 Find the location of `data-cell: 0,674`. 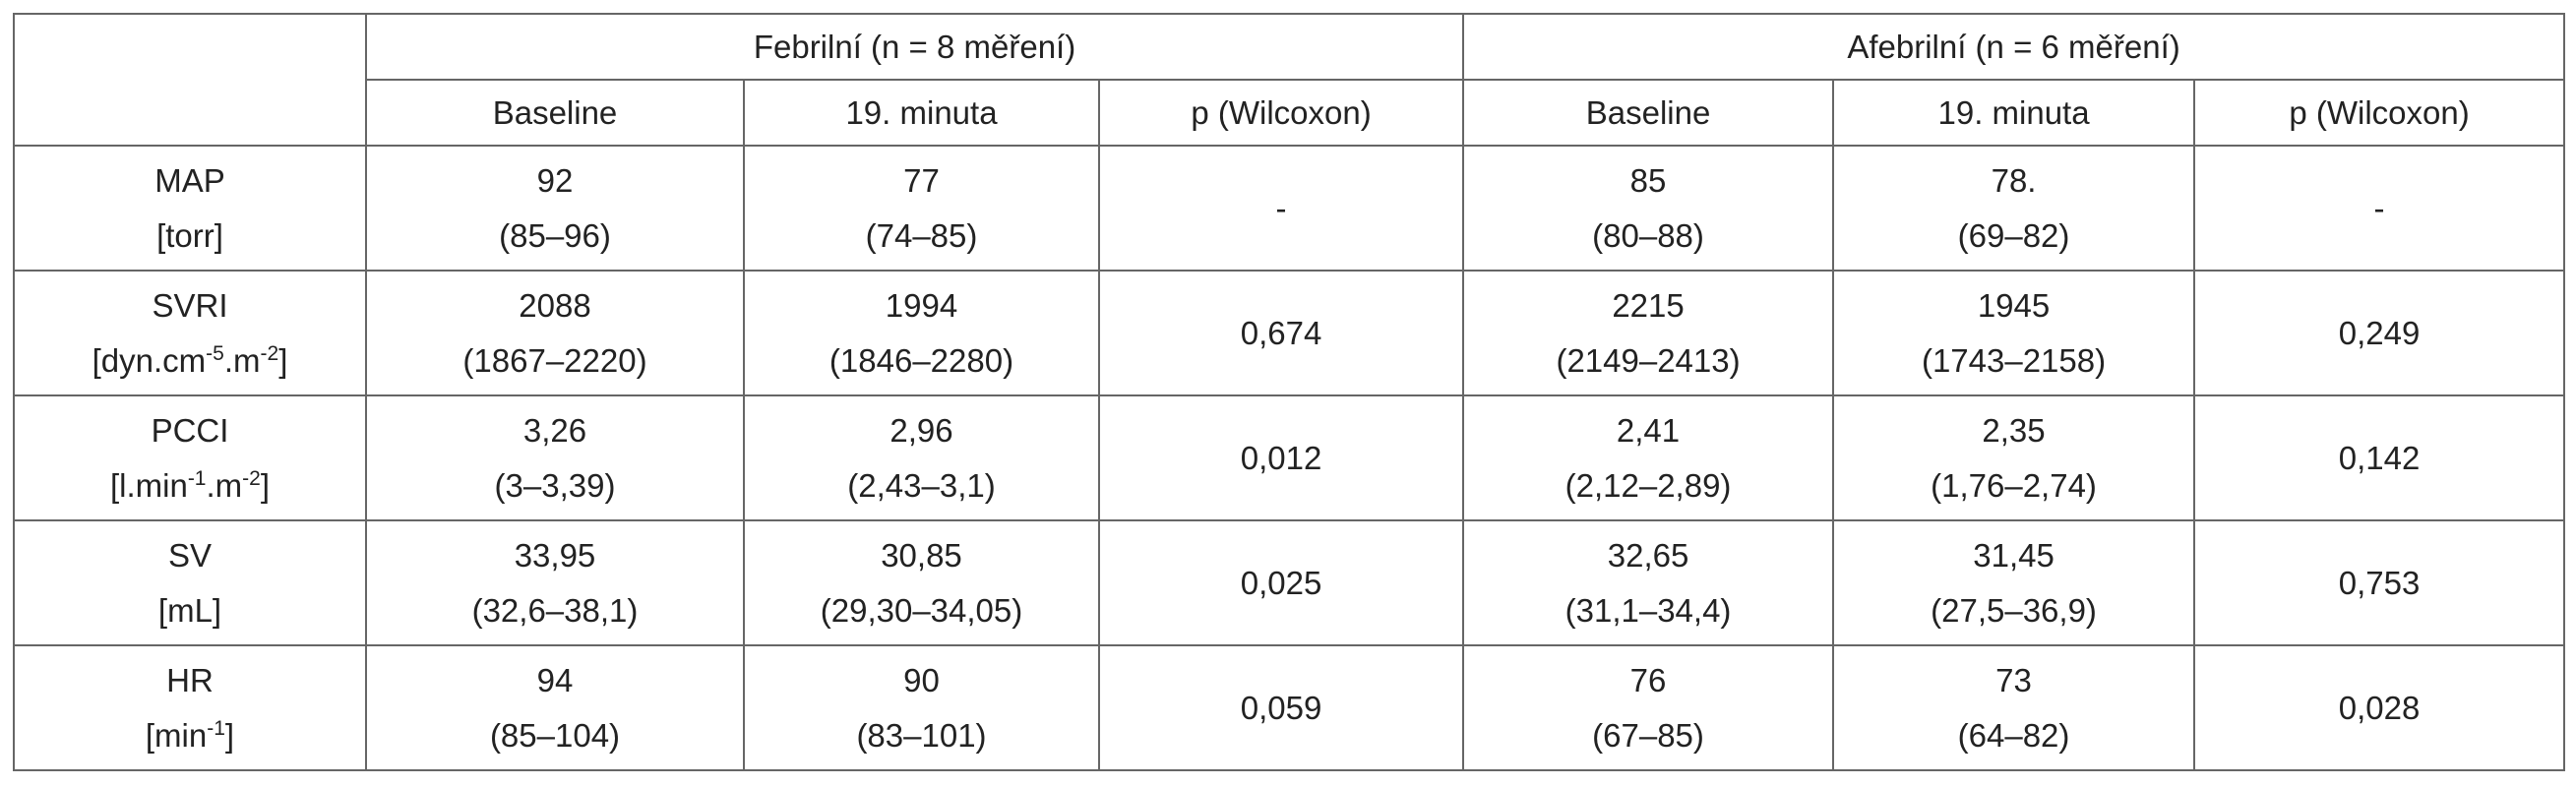

data-cell: 0,674 is located at coordinates (1281, 333).